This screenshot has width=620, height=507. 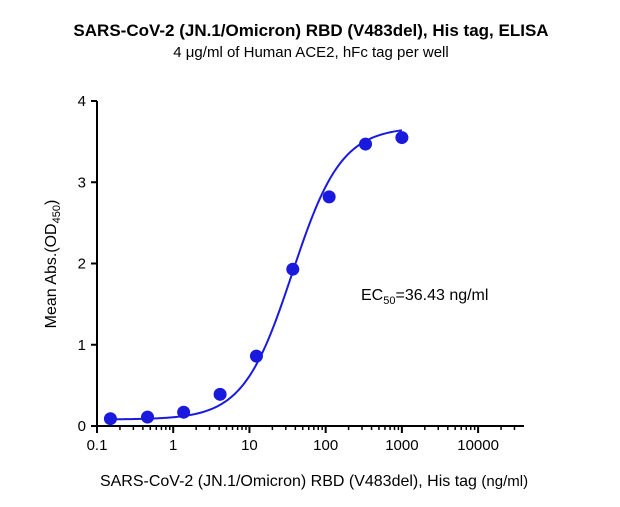 What do you see at coordinates (325, 445) in the screenshot?
I see `x-tick-label-3: 100` at bounding box center [325, 445].